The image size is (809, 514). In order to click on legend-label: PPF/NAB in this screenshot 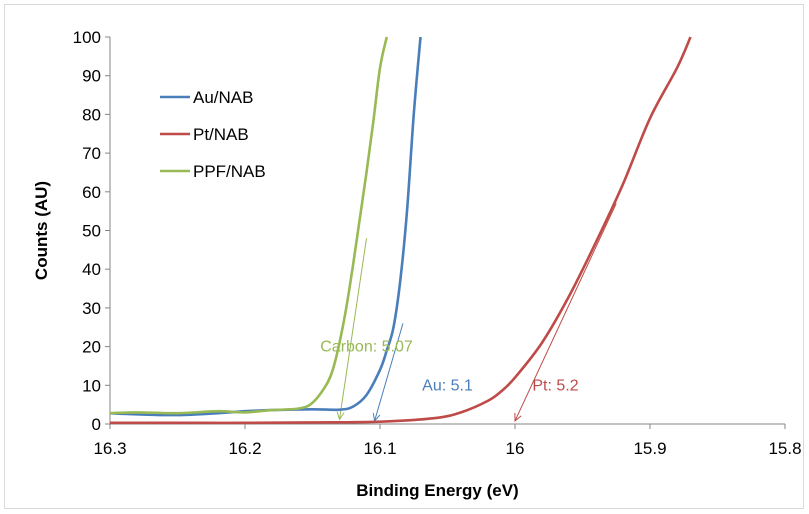, I will do `click(229, 171)`.